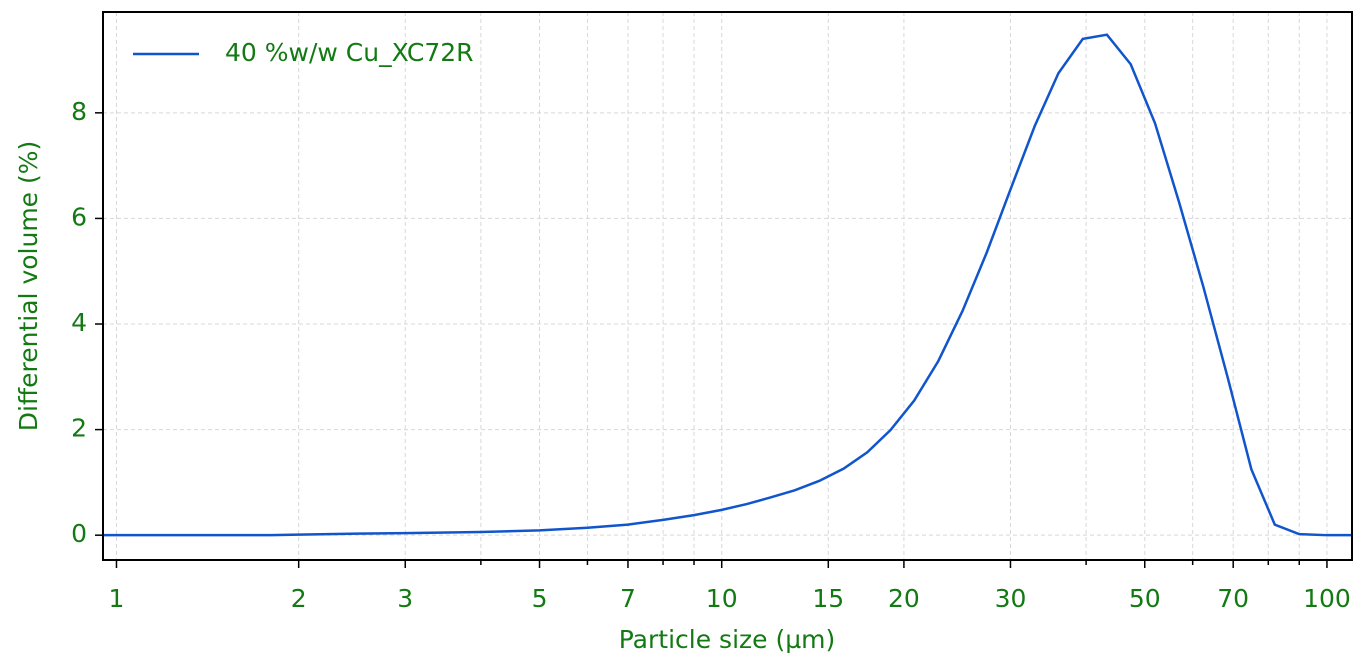  I want to click on x-tick-label: 50, so click(1145, 598).